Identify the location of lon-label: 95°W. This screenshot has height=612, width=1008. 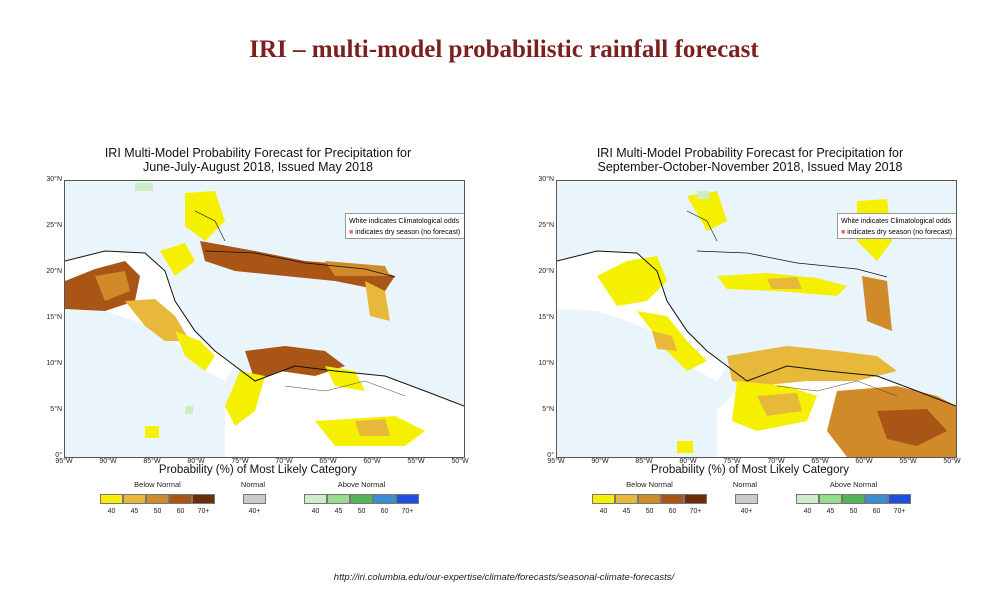
(64, 461).